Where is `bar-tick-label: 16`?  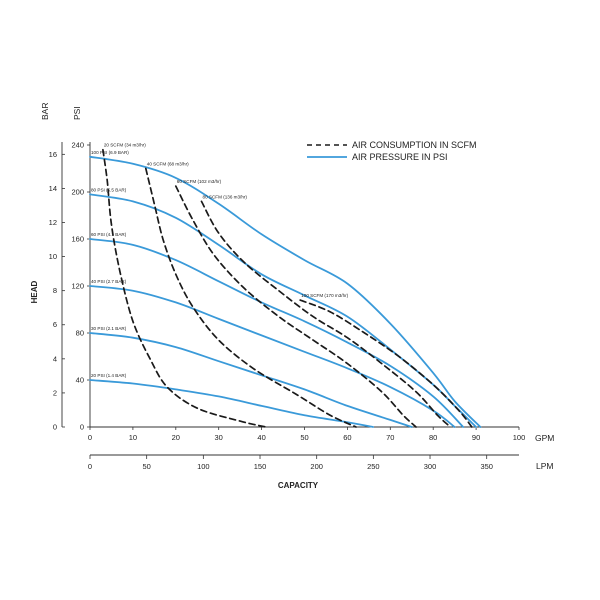 bar-tick-label: 16 is located at coordinates (53, 154).